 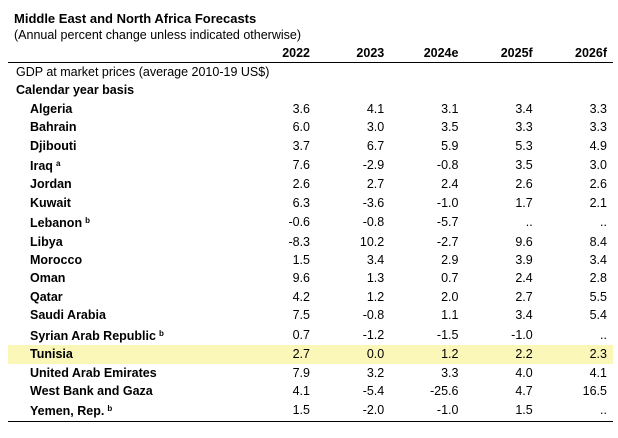 What do you see at coordinates (125, 242) in the screenshot?
I see `country-name: Libya` at bounding box center [125, 242].